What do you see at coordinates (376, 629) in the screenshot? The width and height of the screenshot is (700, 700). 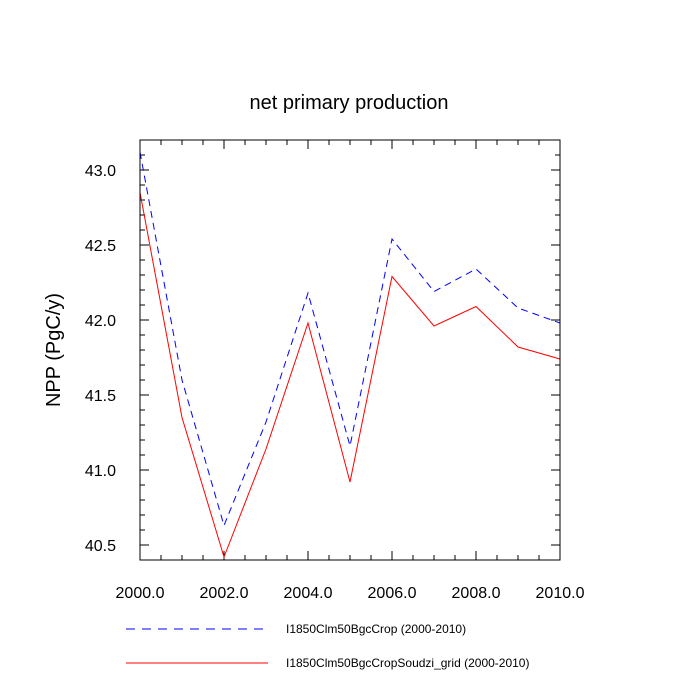 I see `legend-label-1: I1850Clm50BgcCrop (2000-2010)` at bounding box center [376, 629].